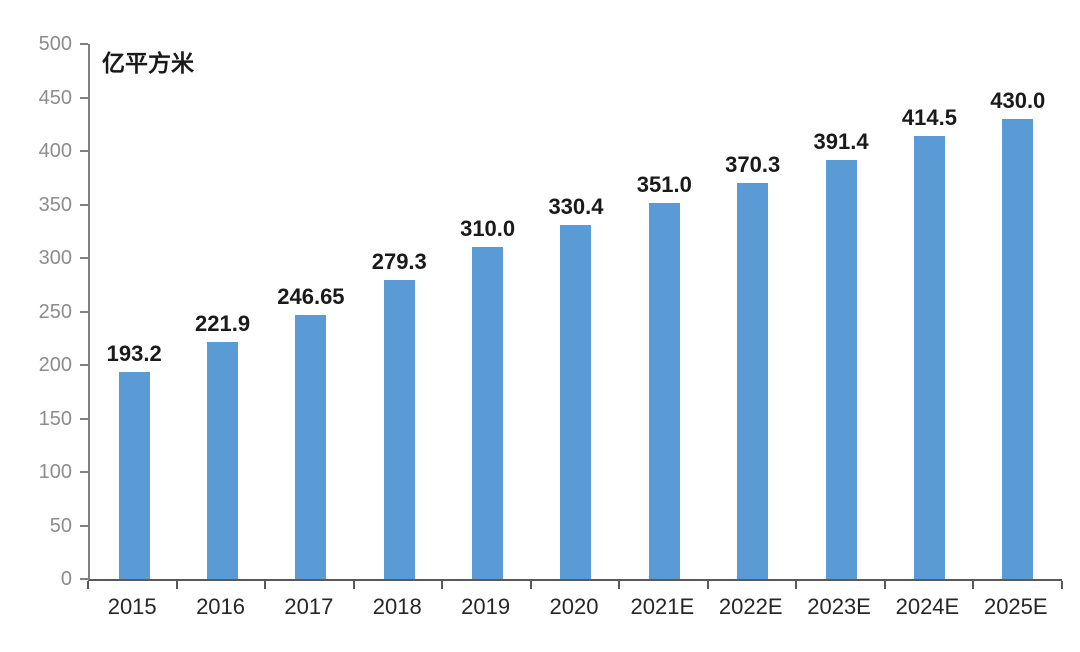 The width and height of the screenshot is (1080, 652). I want to click on bar-column: 279.3, so click(399, 311).